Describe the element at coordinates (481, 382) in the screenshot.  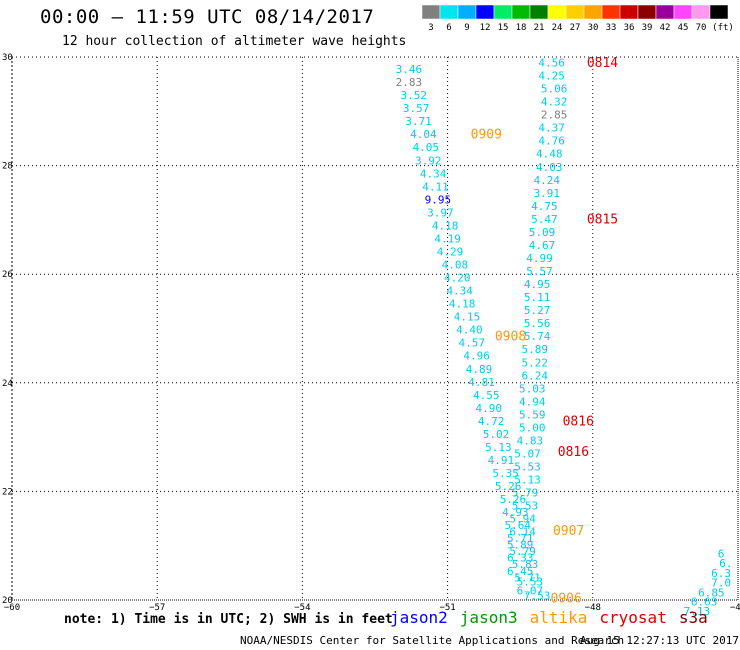
I see `wave-height-label: 4.81` at that location.